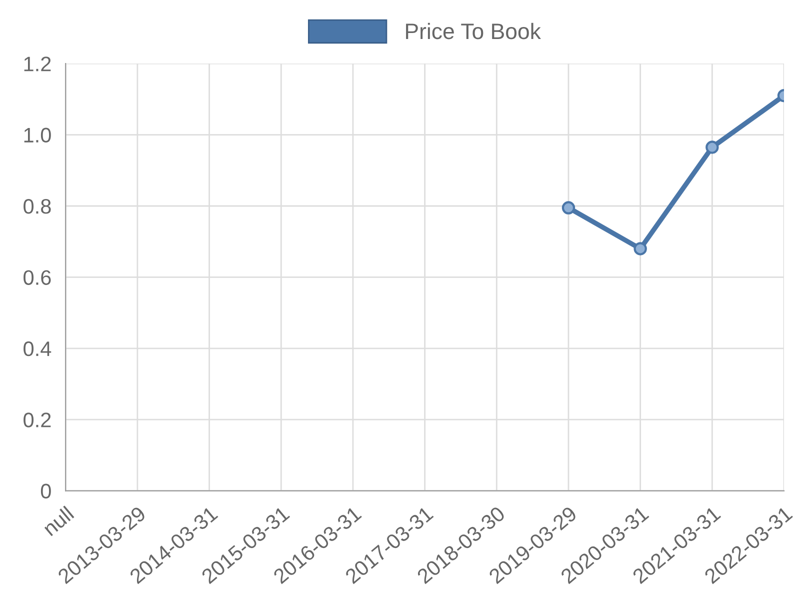 The width and height of the screenshot is (800, 600). What do you see at coordinates (37, 206) in the screenshot?
I see `y-tick-label: 0.8` at bounding box center [37, 206].